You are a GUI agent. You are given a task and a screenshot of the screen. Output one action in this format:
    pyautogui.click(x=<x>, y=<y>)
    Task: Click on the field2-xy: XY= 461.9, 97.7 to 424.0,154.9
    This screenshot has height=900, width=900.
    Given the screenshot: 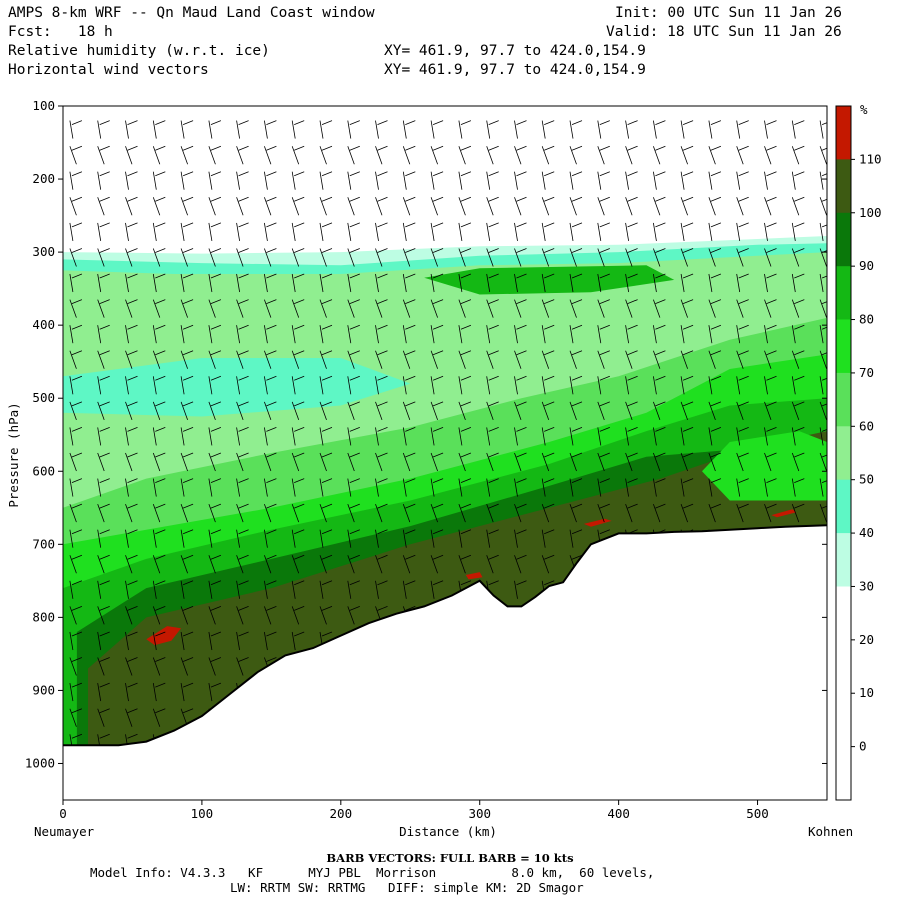 What is the action you would take?
    pyautogui.click(x=515, y=70)
    